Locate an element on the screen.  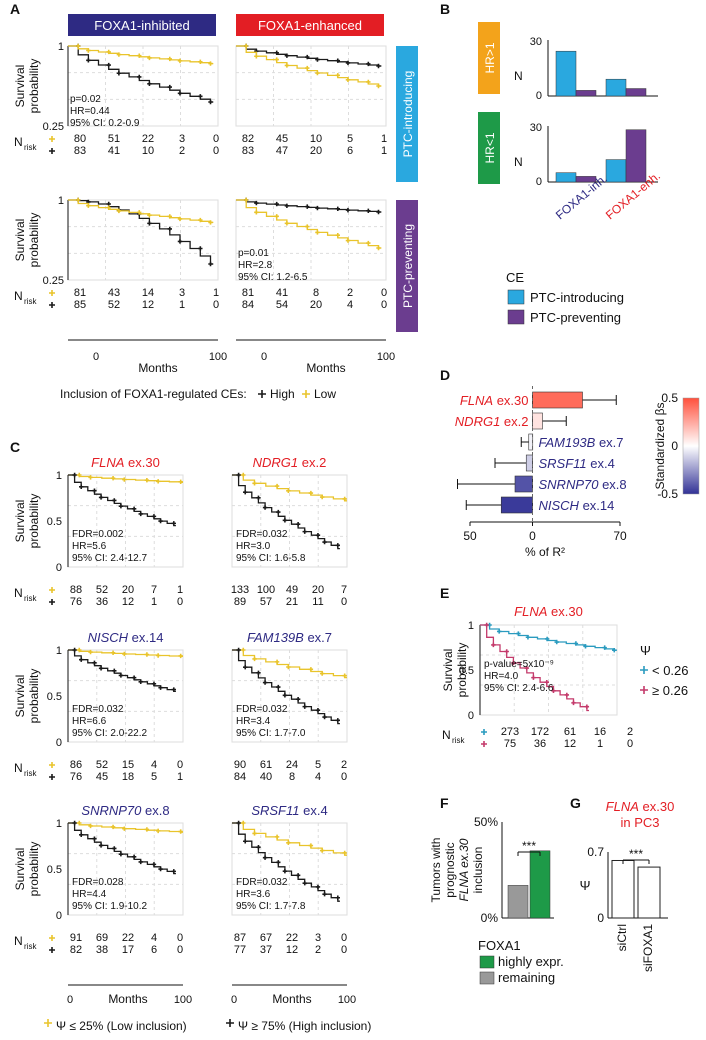
panelB-ytick: 30 is located at coordinates (536, 42).